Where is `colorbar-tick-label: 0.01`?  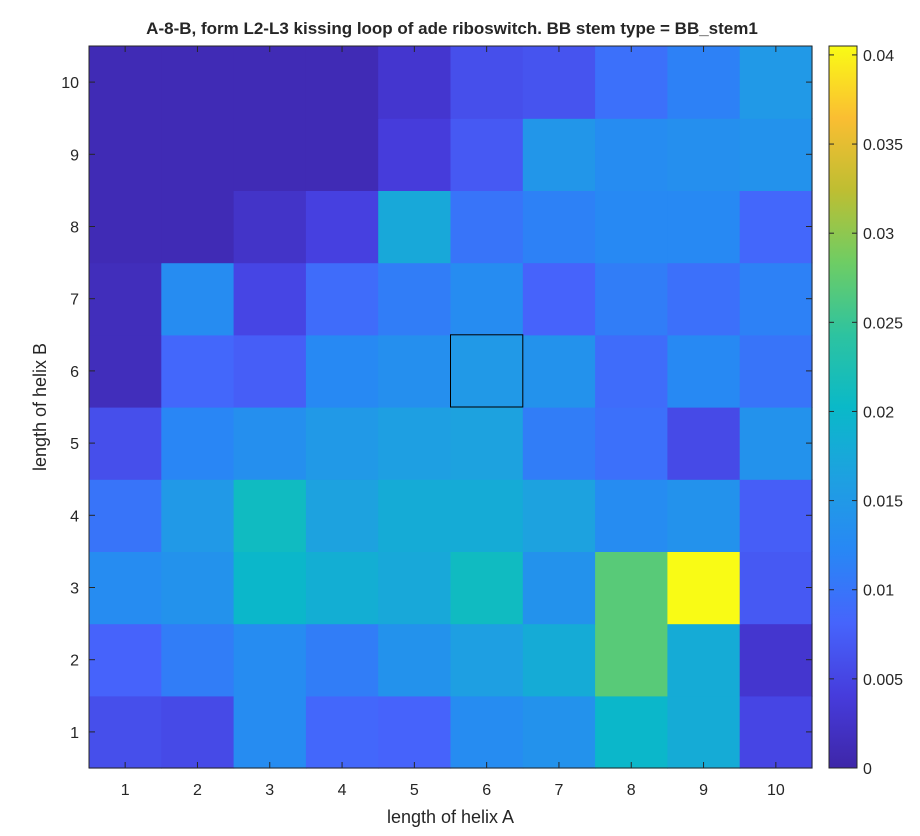
colorbar-tick-label: 0.01 is located at coordinates (878, 591).